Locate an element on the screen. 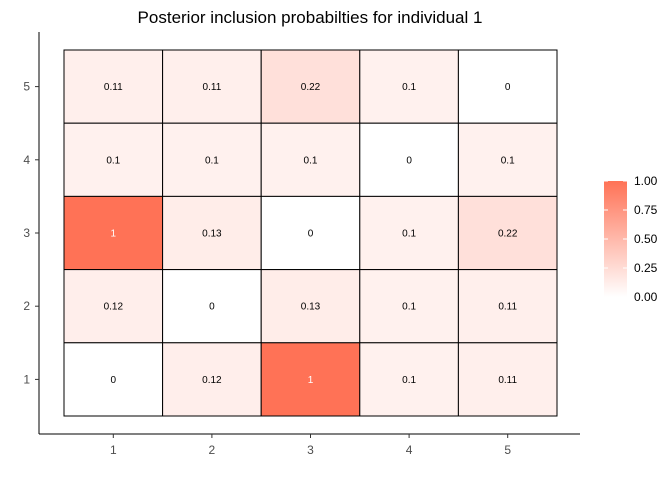 The height and width of the screenshot is (480, 672). legend-tick-label: 0.75 is located at coordinates (646, 210).